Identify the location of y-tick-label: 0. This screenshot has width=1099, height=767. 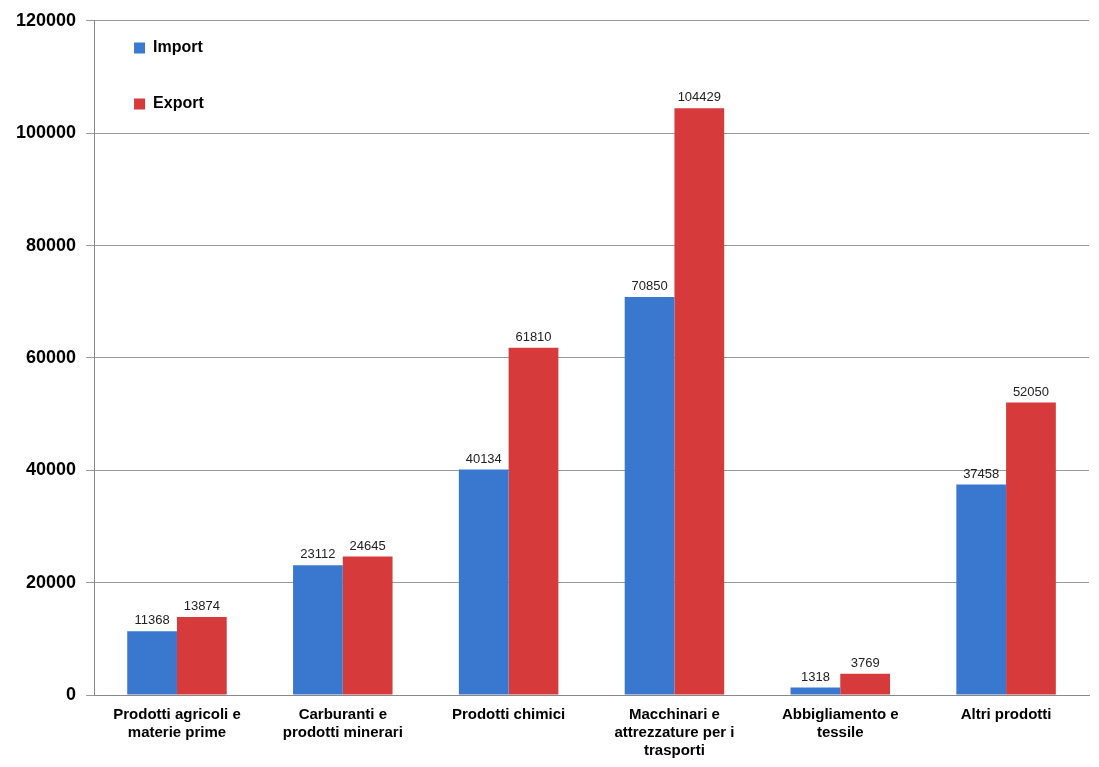
(71, 693).